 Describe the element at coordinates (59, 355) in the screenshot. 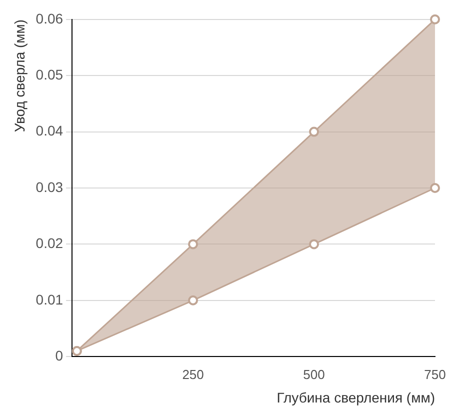

I see `y-tick-label: 0` at that location.